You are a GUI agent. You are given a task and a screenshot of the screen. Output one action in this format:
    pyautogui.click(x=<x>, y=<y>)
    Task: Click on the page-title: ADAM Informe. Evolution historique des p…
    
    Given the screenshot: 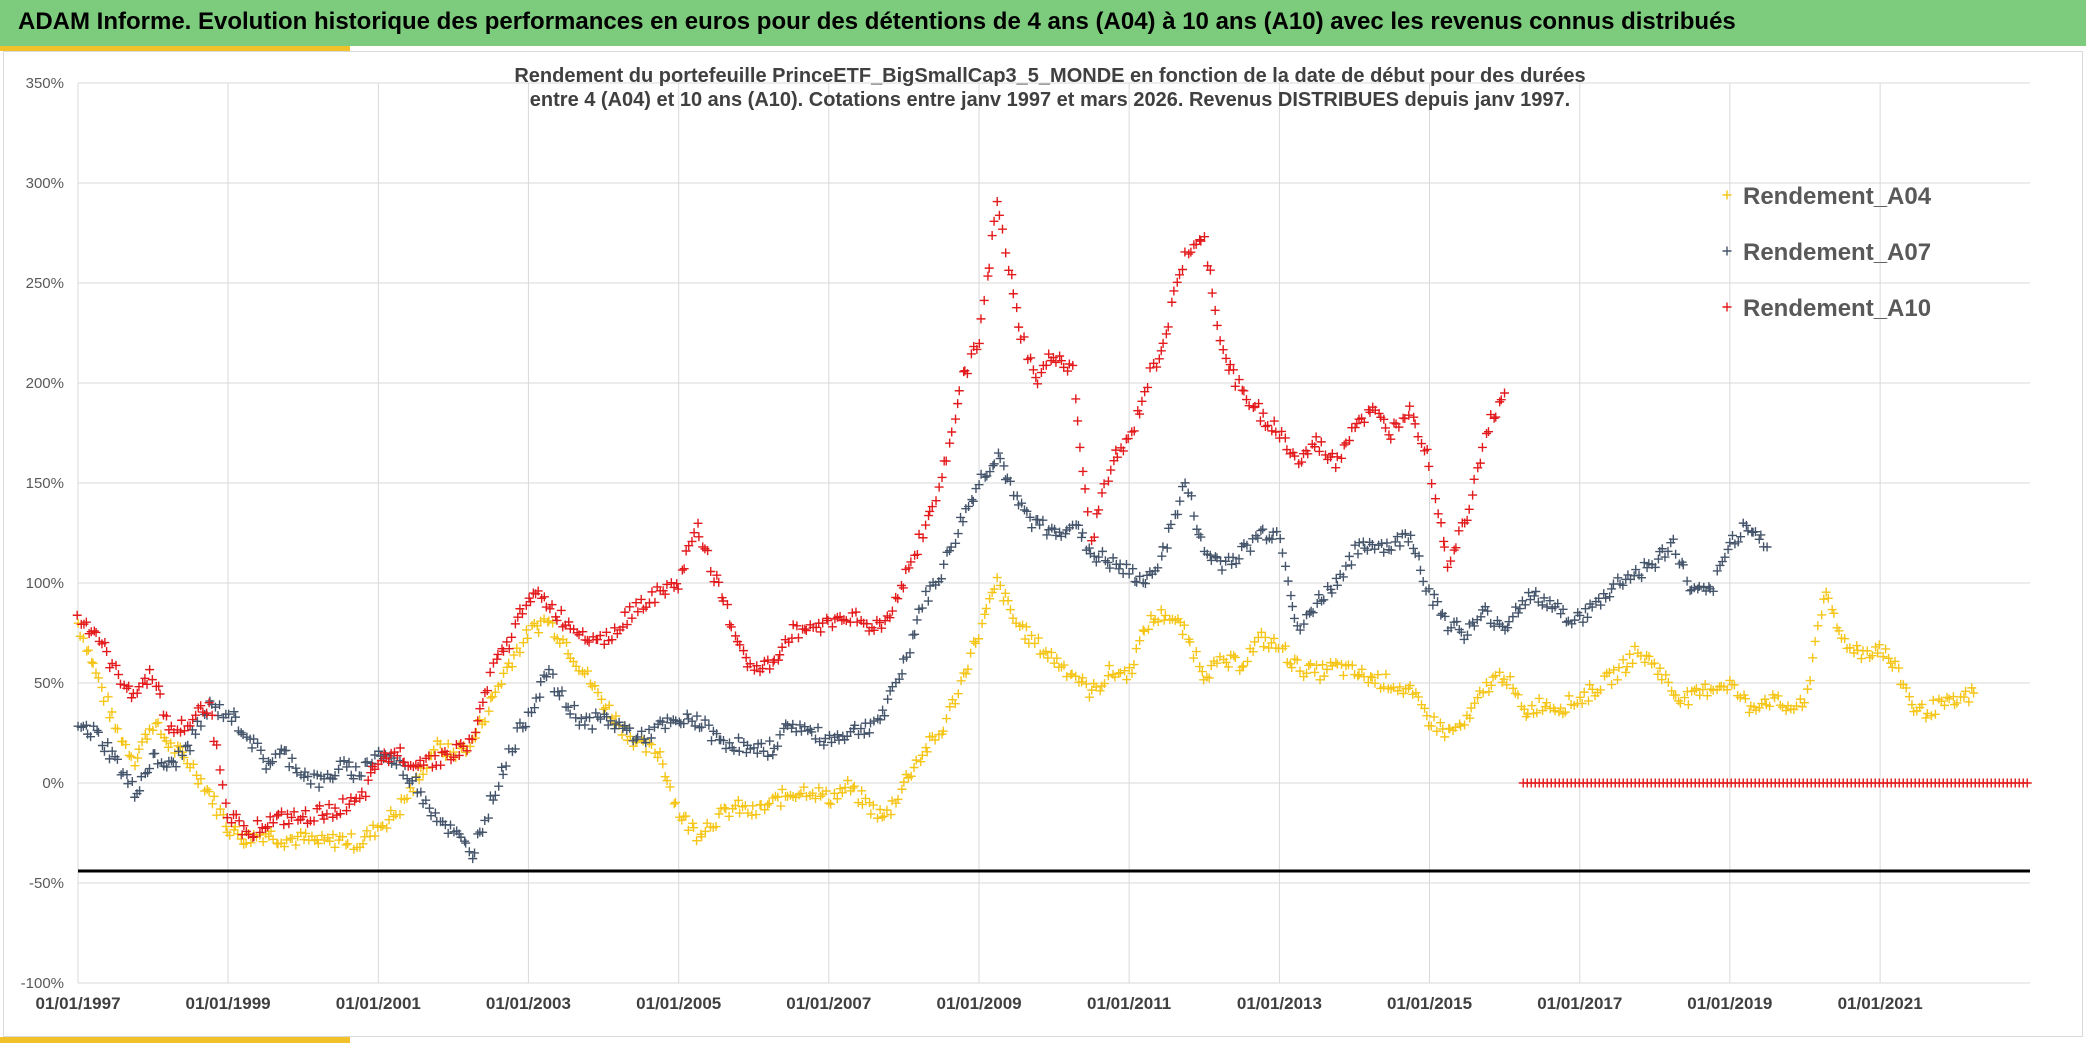 What is the action you would take?
    pyautogui.click(x=877, y=21)
    